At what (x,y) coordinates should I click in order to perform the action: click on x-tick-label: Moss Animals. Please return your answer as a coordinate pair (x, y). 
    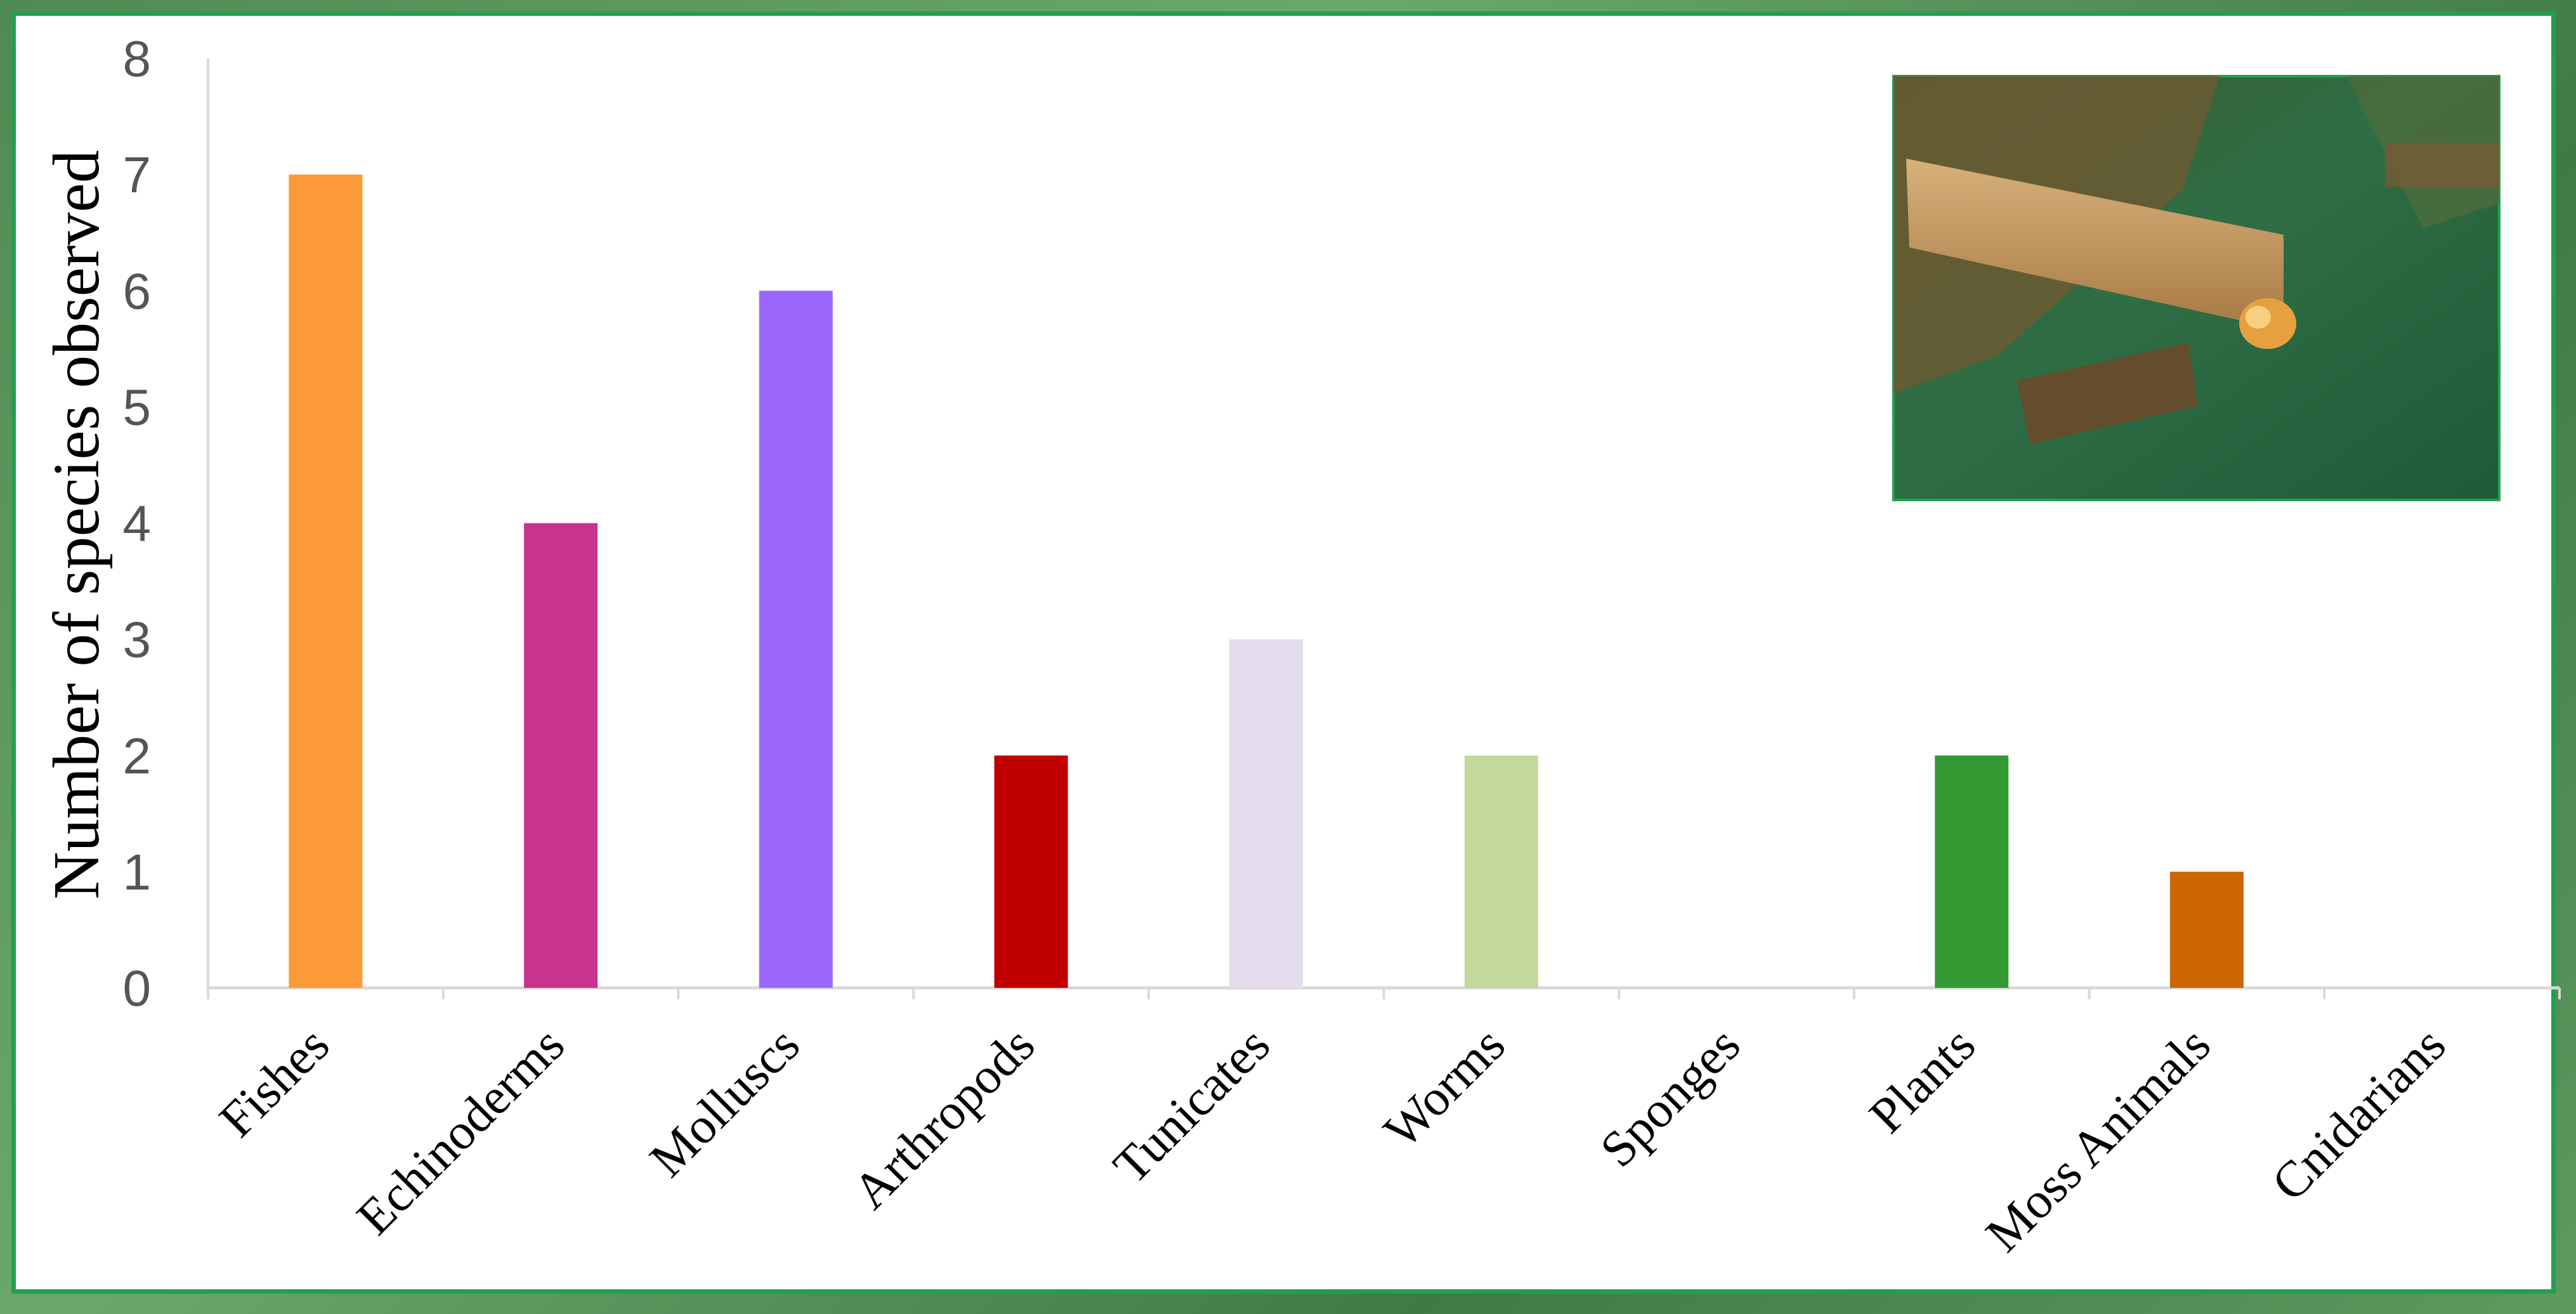
    Looking at the image, I should click on (2098, 1140).